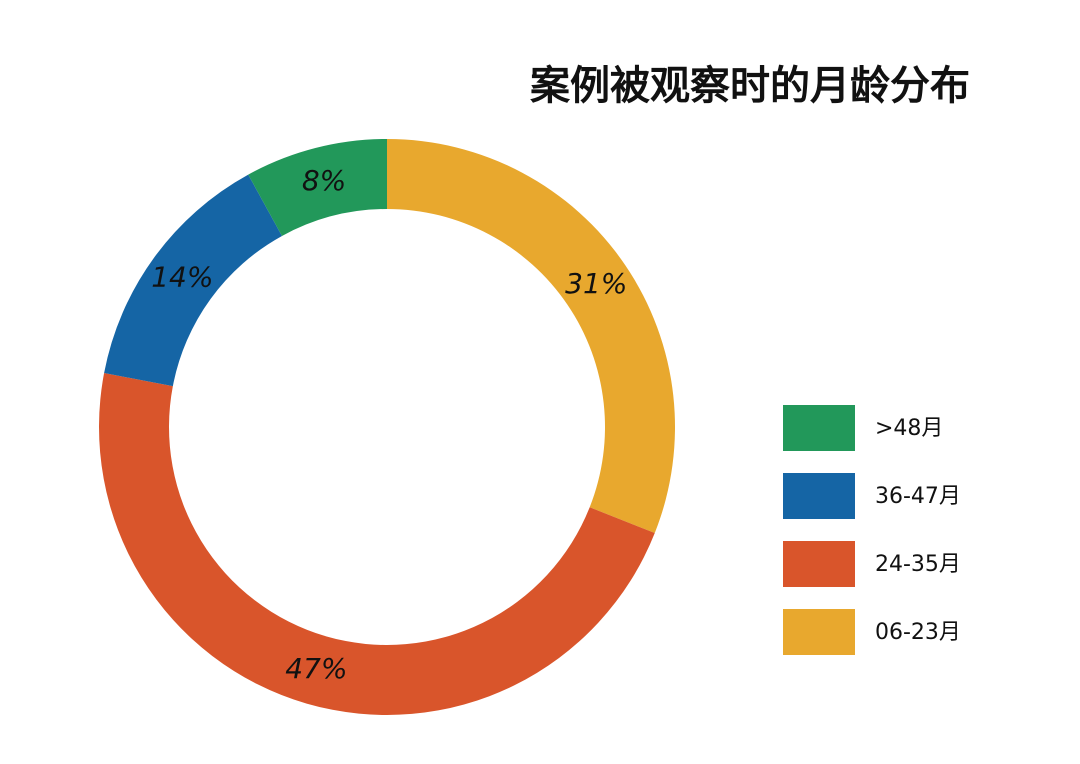 The width and height of the screenshot is (1080, 764). Describe the element at coordinates (316, 668) in the screenshot. I see `value-label: 47%` at that location.